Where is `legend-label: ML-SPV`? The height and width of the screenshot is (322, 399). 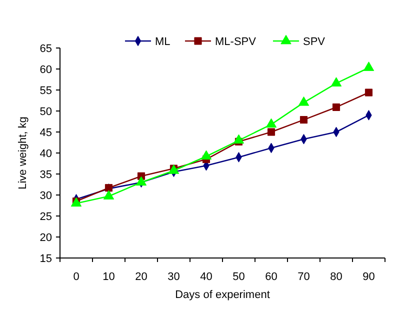
legend-label: ML-SPV is located at coordinates (236, 42).